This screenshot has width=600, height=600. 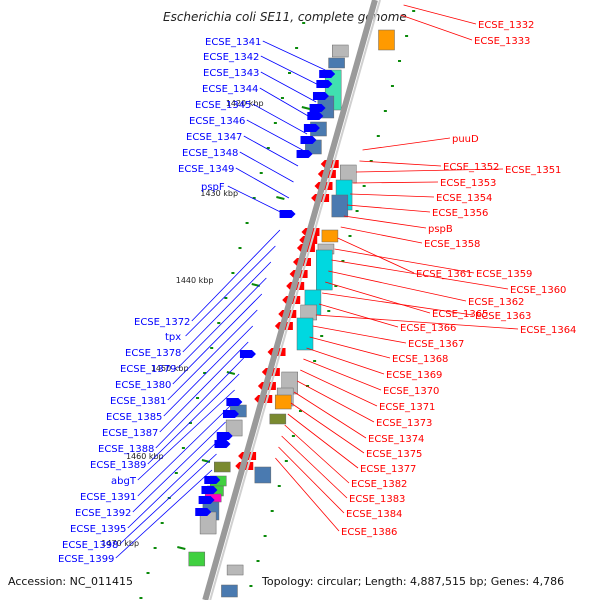 I want to click on gene-label-left: ECSE_1341, so click(x=233, y=42).